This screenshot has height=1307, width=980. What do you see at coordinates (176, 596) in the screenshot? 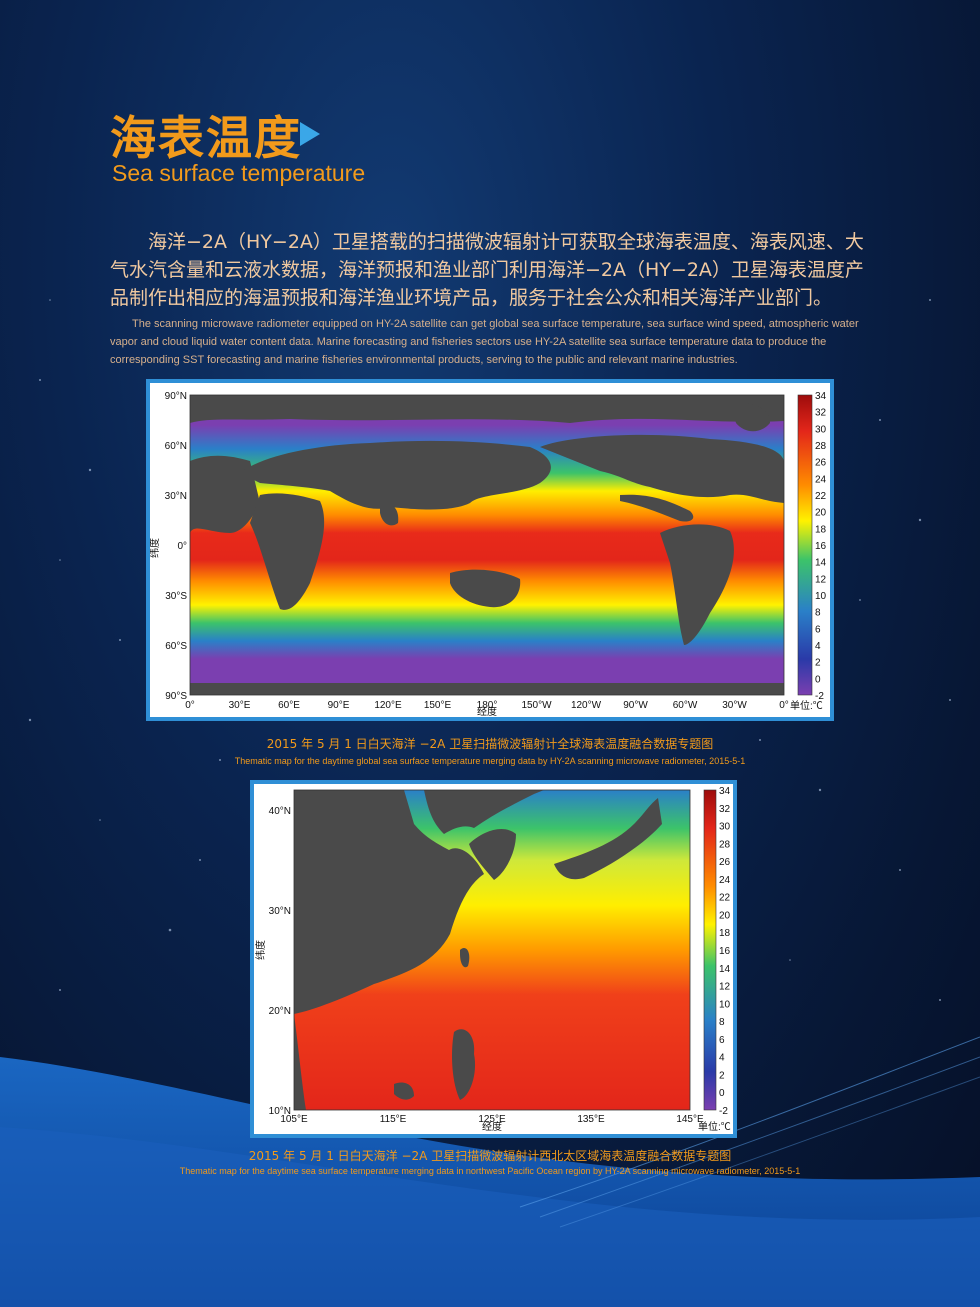
I see `lat-tick-label: 30°S` at bounding box center [176, 596].